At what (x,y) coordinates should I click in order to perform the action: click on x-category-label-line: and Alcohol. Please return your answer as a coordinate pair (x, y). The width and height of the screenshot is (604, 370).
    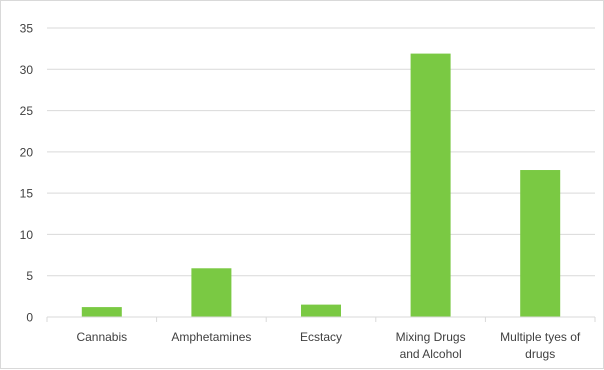
    Looking at the image, I should click on (431, 354).